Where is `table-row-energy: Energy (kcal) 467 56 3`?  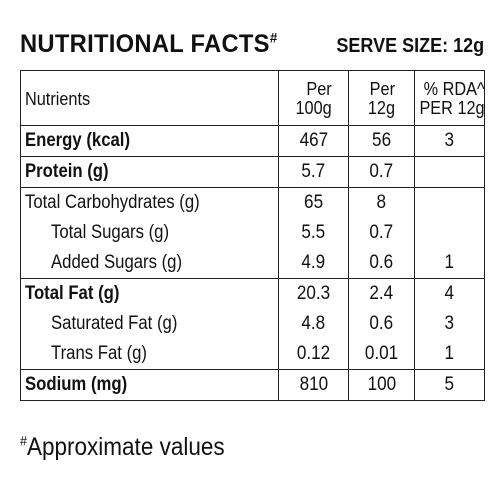
table-row-energy: Energy (kcal) 467 56 3 is located at coordinates (252, 141).